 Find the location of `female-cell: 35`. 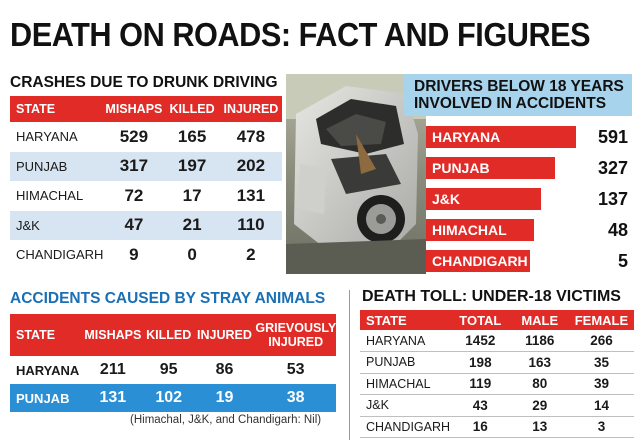

female-cell: 35 is located at coordinates (601, 362).